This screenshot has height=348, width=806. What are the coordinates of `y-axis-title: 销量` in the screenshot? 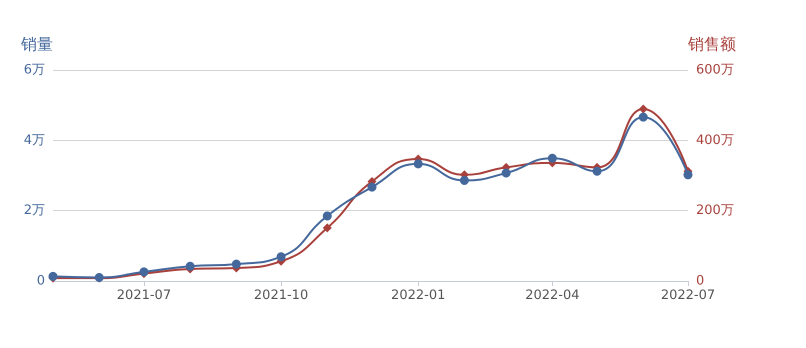 It's located at (36, 44).